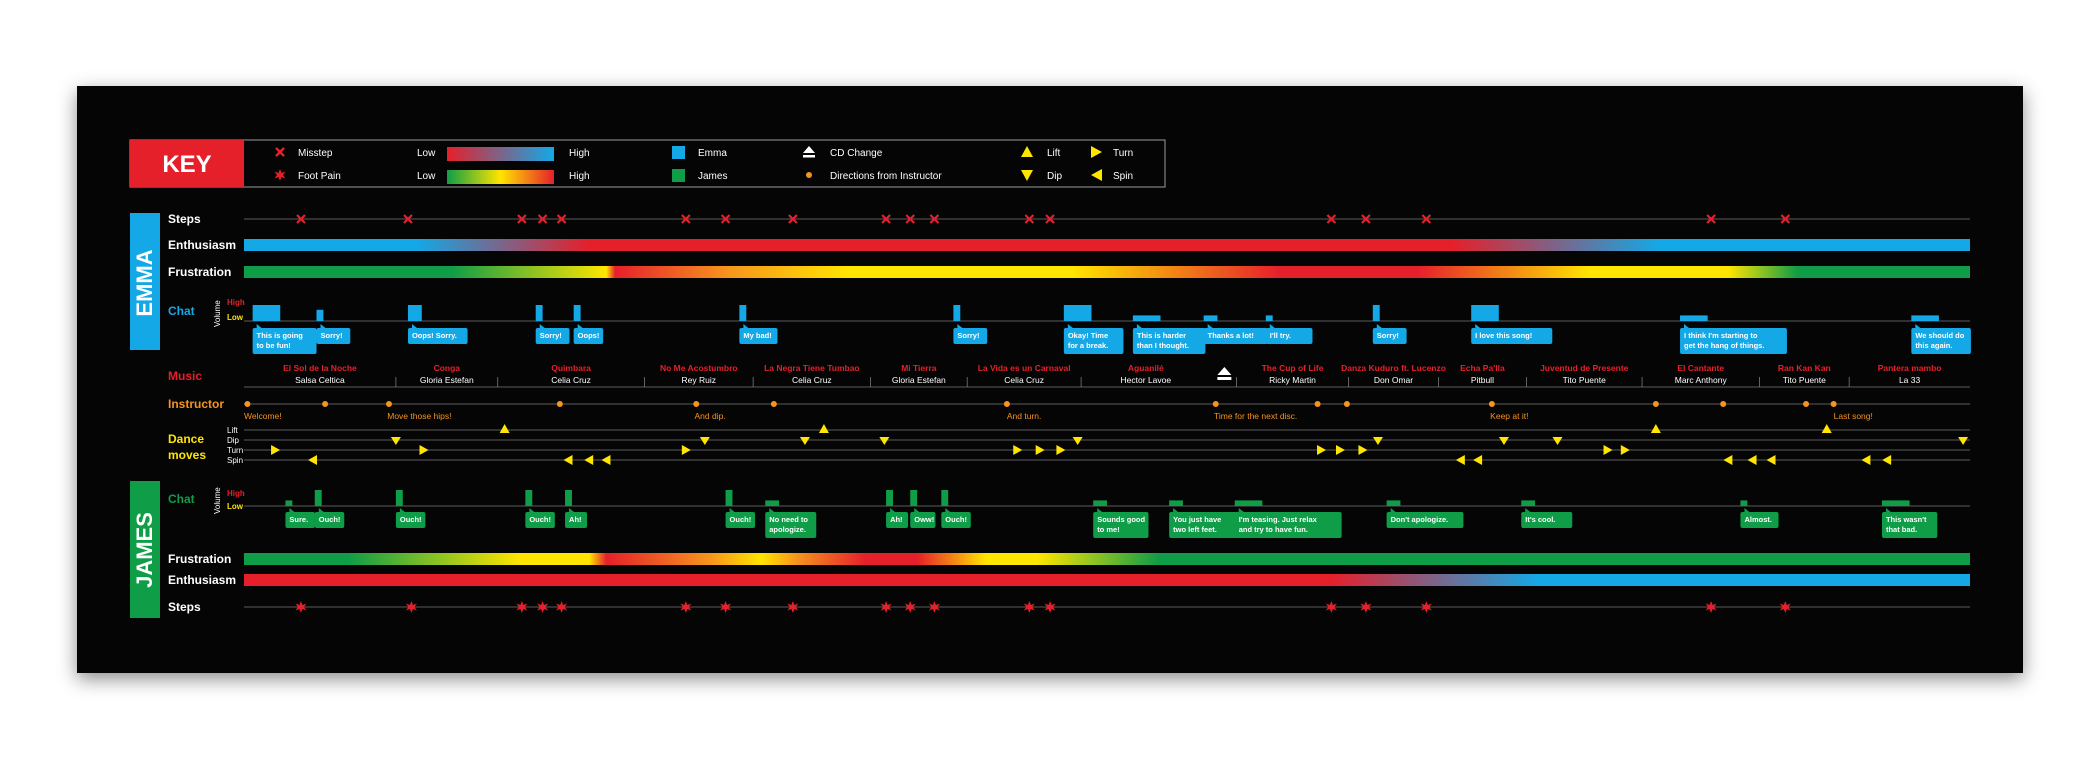  I want to click on james-chat-text: This wasn't, so click(1906, 519).